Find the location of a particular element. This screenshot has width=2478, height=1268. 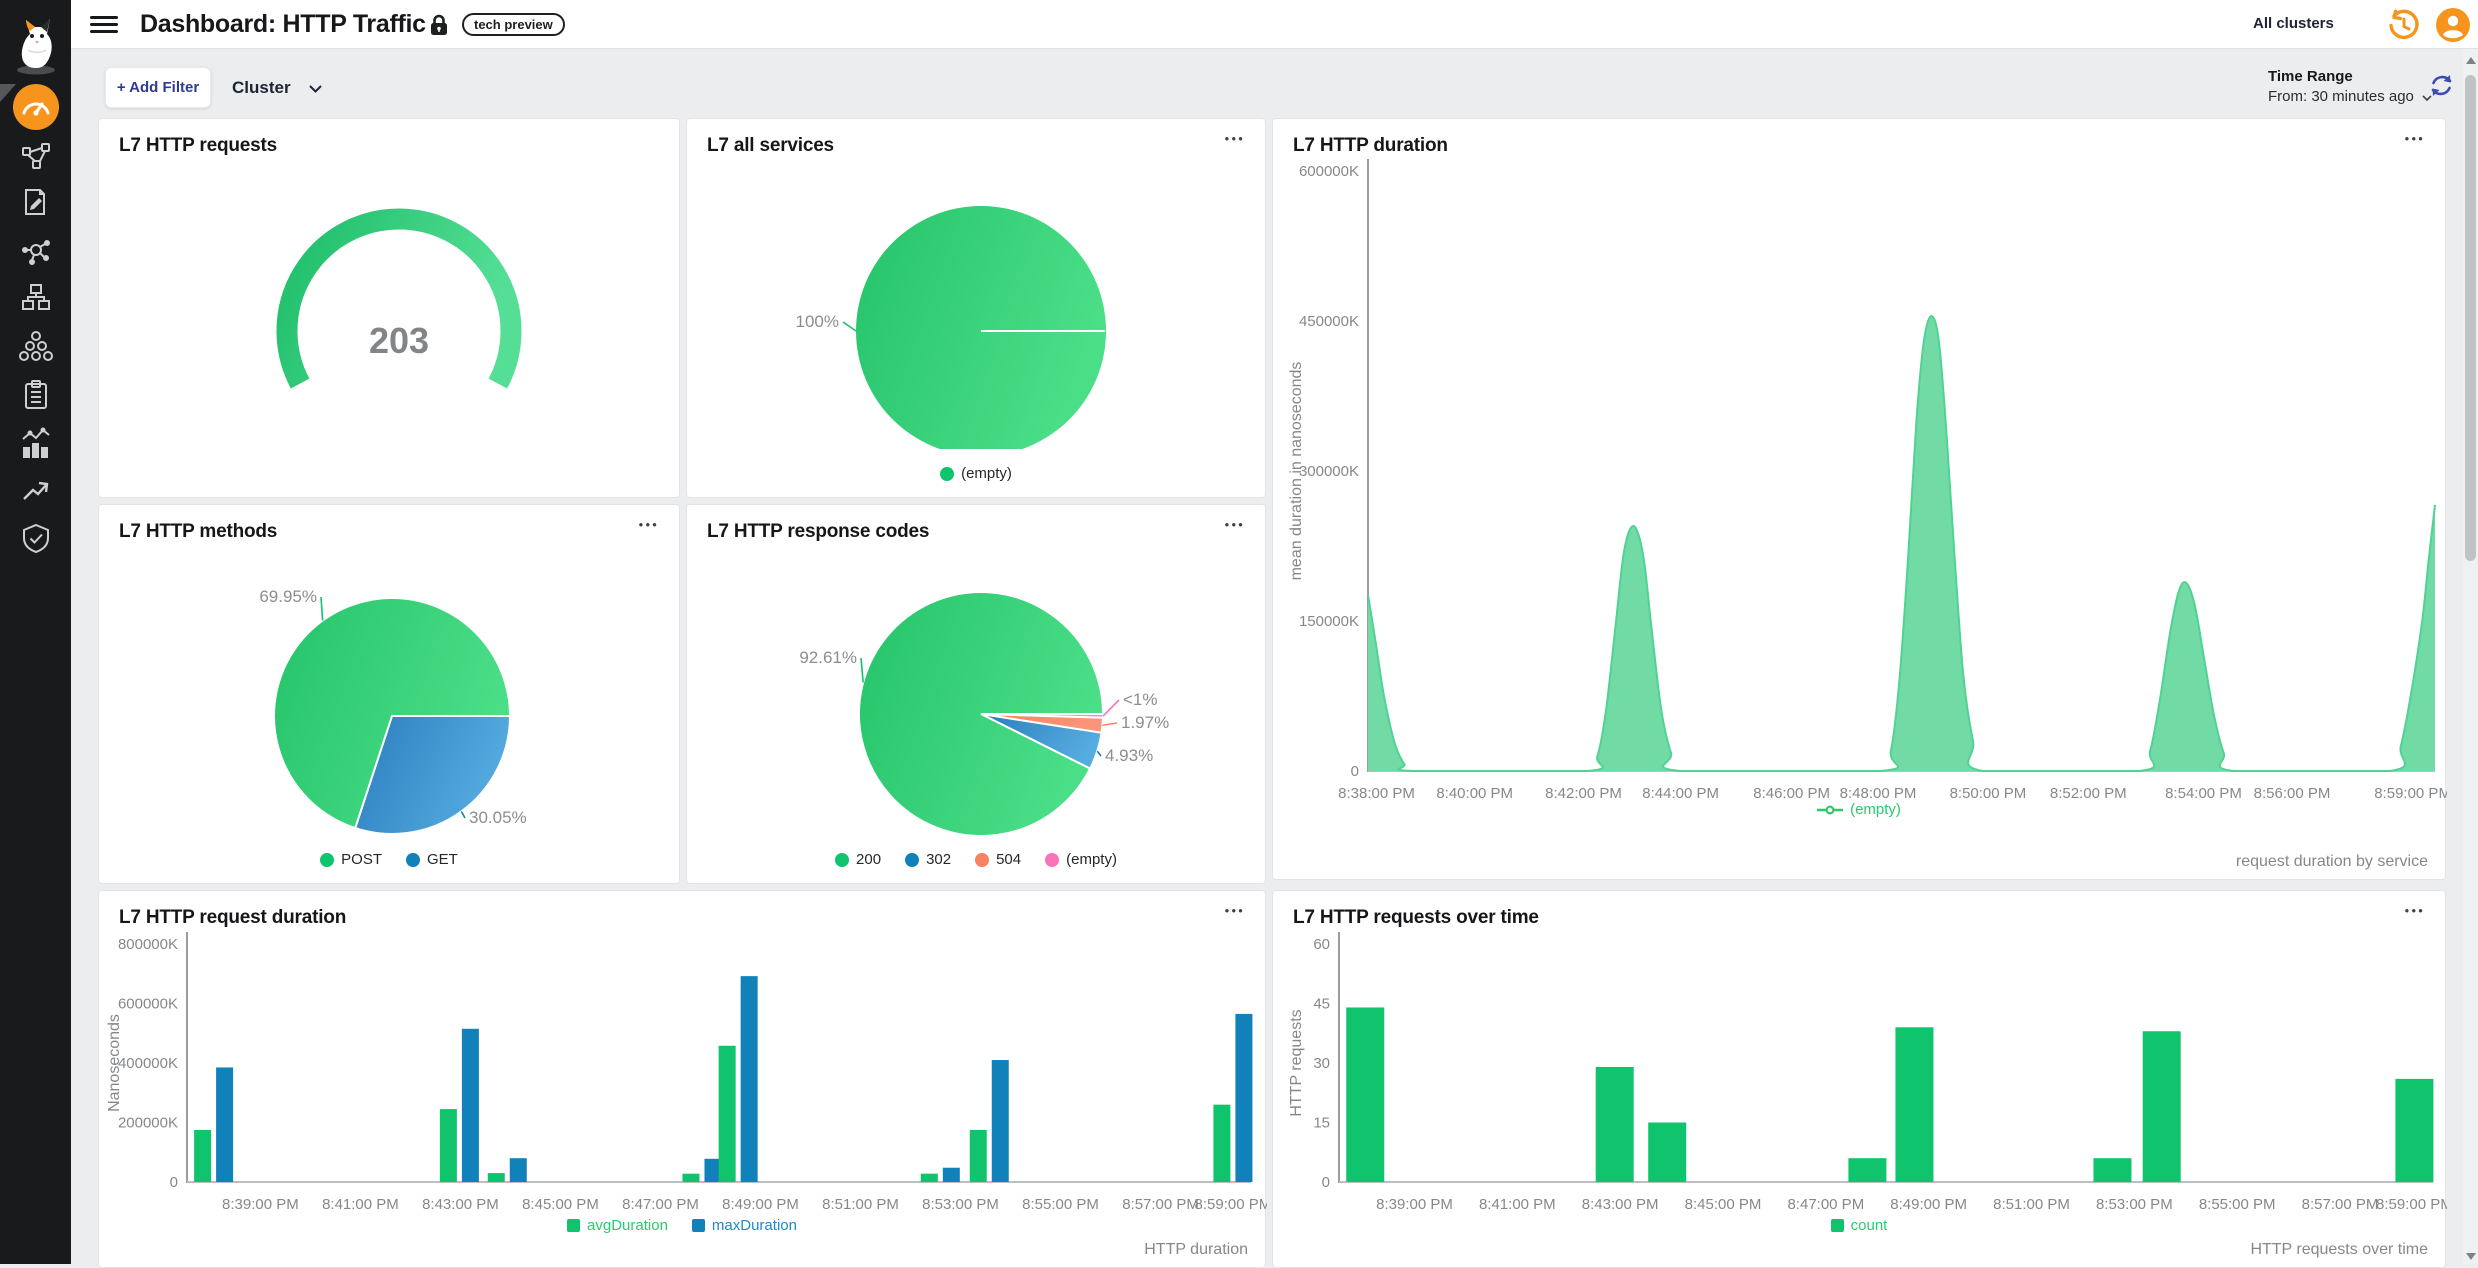

svg-text: 8:41:00 PM is located at coordinates (1517, 1204).